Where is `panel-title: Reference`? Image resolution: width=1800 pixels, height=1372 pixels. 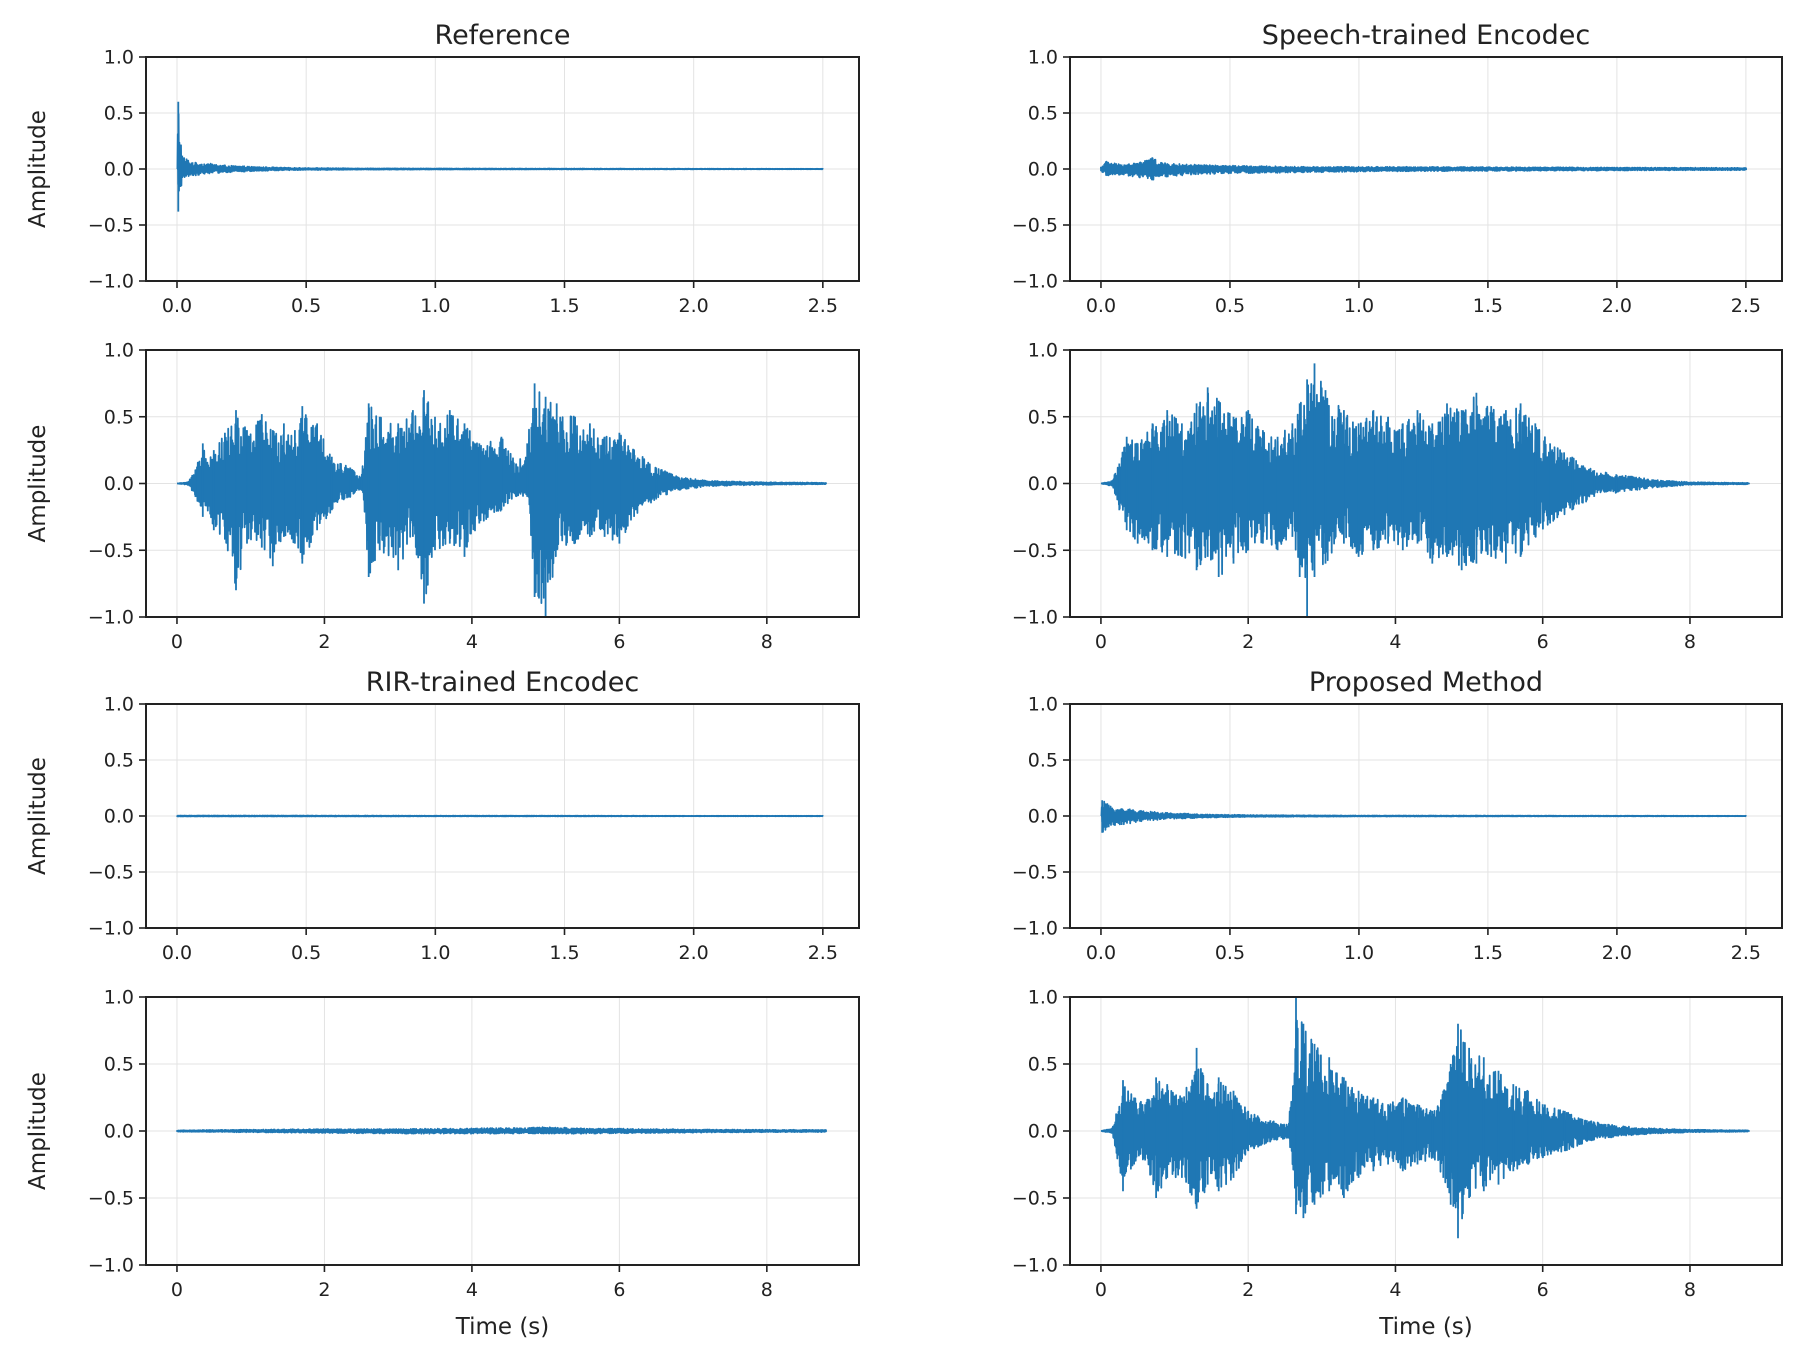
panel-title: Reference is located at coordinates (503, 35).